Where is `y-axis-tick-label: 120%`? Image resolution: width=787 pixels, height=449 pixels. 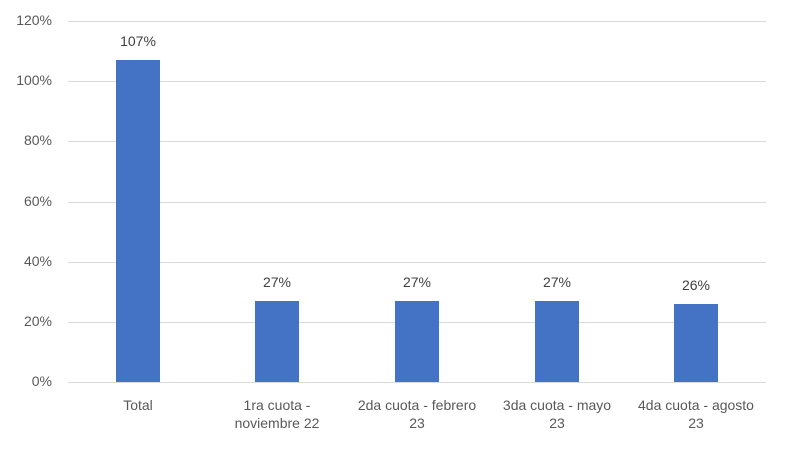
y-axis-tick-label: 120% is located at coordinates (34, 20).